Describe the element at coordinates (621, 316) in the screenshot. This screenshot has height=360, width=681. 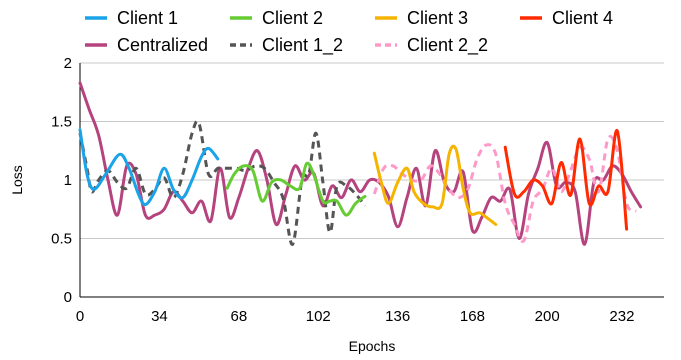
I see `x-tick-label: 232` at that location.